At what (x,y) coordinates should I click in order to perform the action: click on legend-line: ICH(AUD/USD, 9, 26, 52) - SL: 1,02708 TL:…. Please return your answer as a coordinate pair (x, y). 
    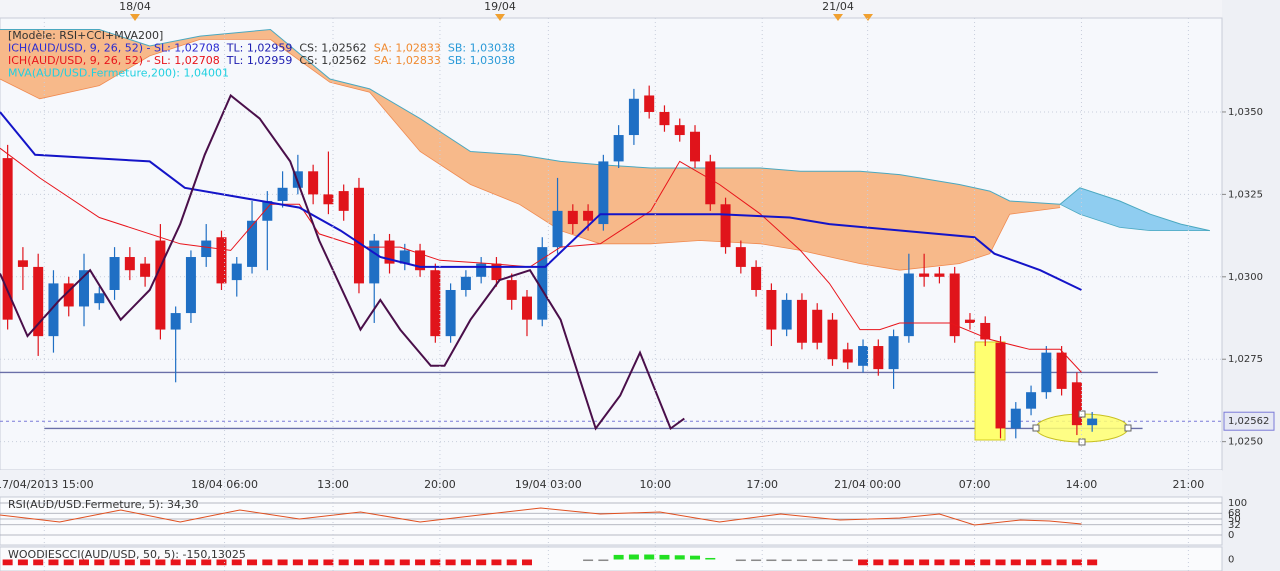
    Looking at the image, I should click on (261, 48).